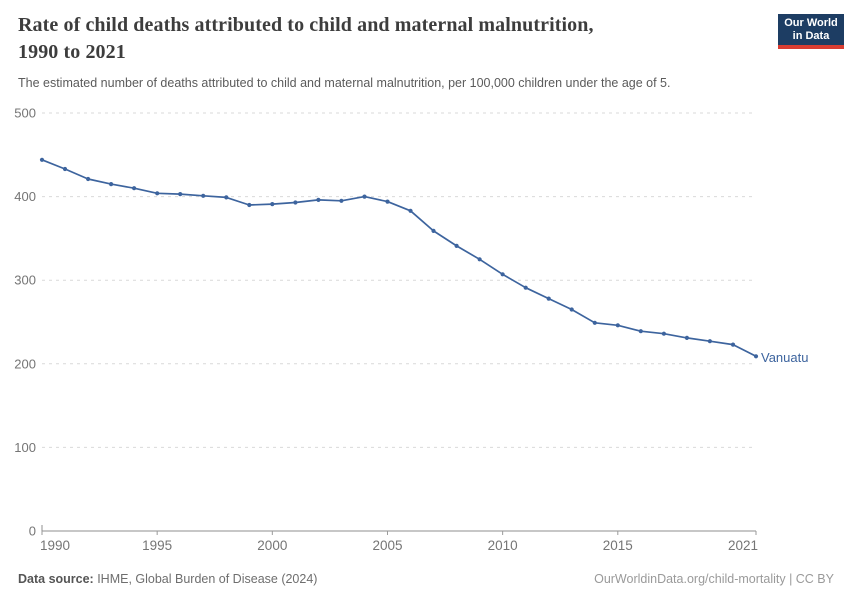 This screenshot has width=850, height=600. Describe the element at coordinates (743, 545) in the screenshot. I see `x-tick-label: 2021` at that location.